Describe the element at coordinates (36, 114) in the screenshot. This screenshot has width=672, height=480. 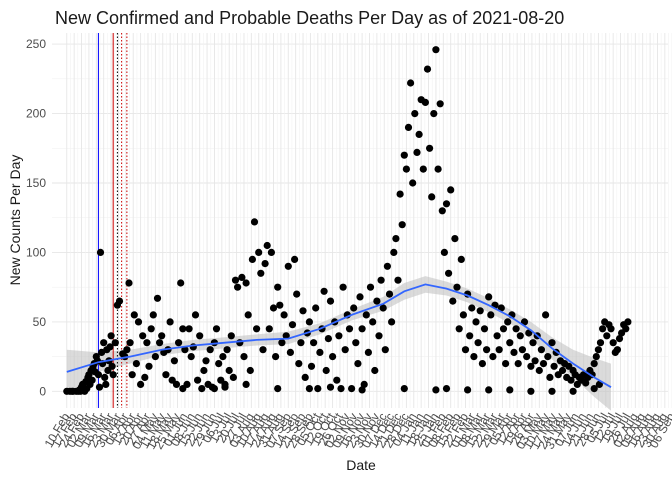
I see `y-tick-label: 200` at that location.